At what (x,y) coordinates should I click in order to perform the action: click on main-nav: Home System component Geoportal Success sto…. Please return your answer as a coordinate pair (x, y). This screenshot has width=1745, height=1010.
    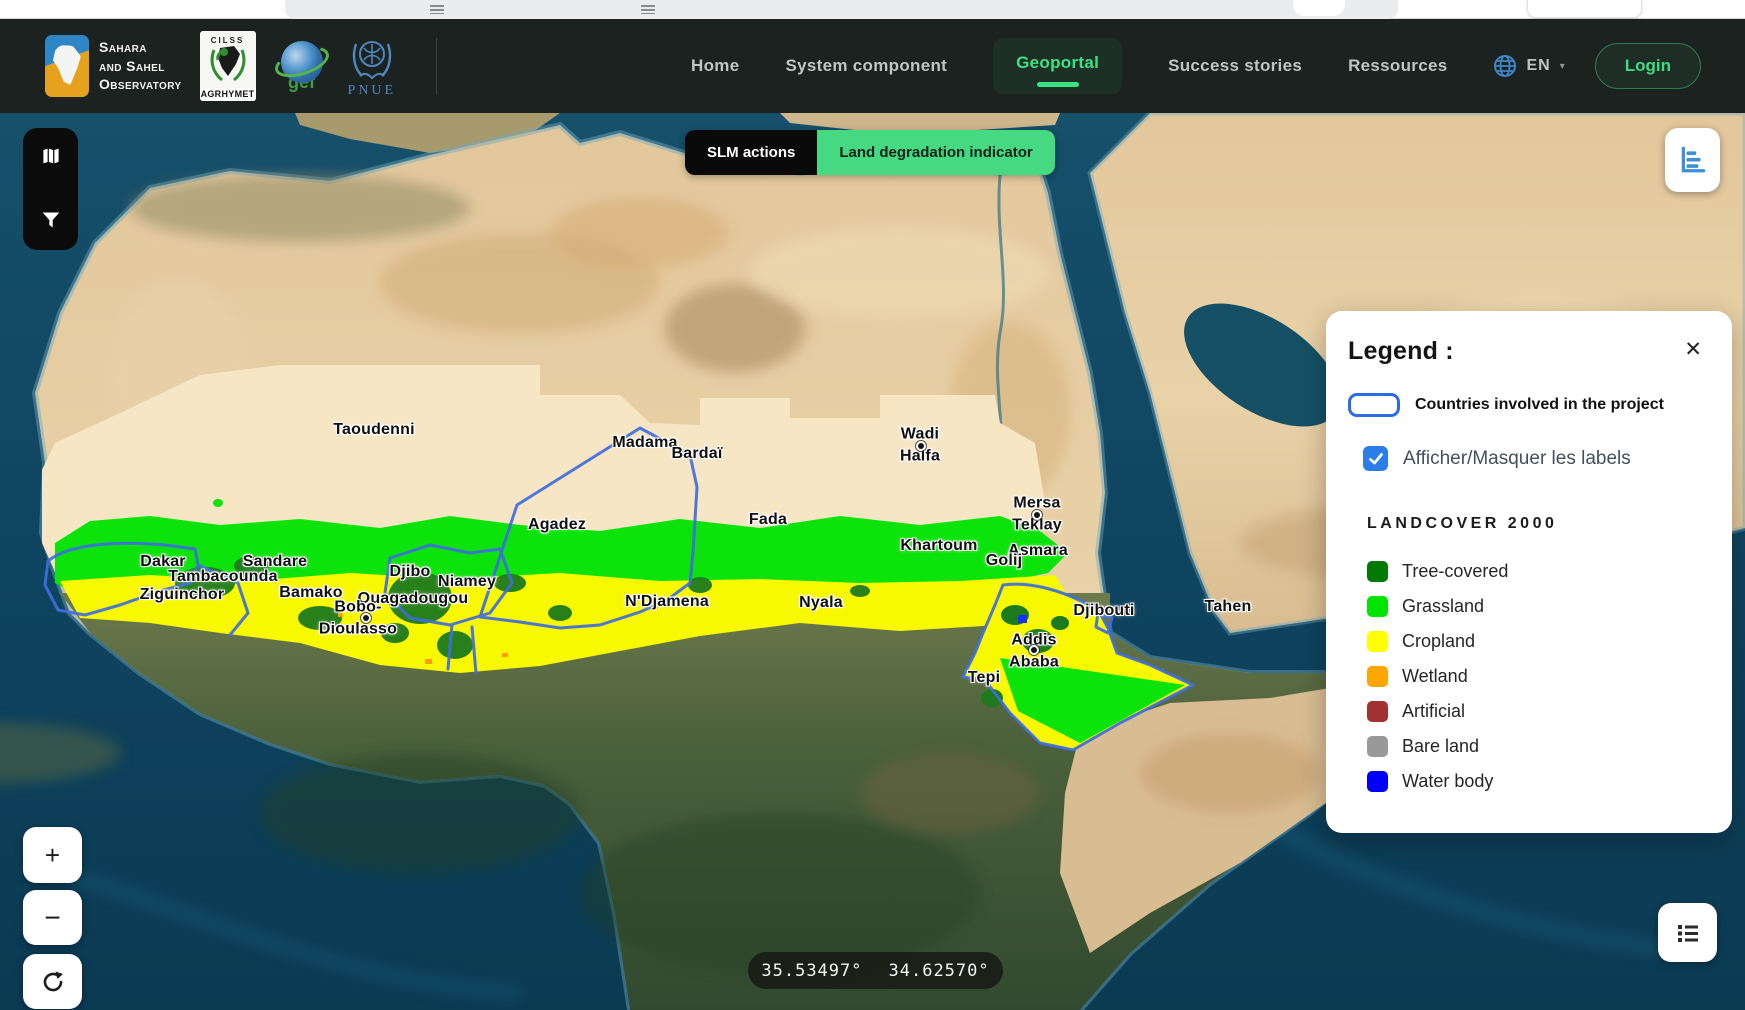
    Looking at the image, I should click on (1069, 66).